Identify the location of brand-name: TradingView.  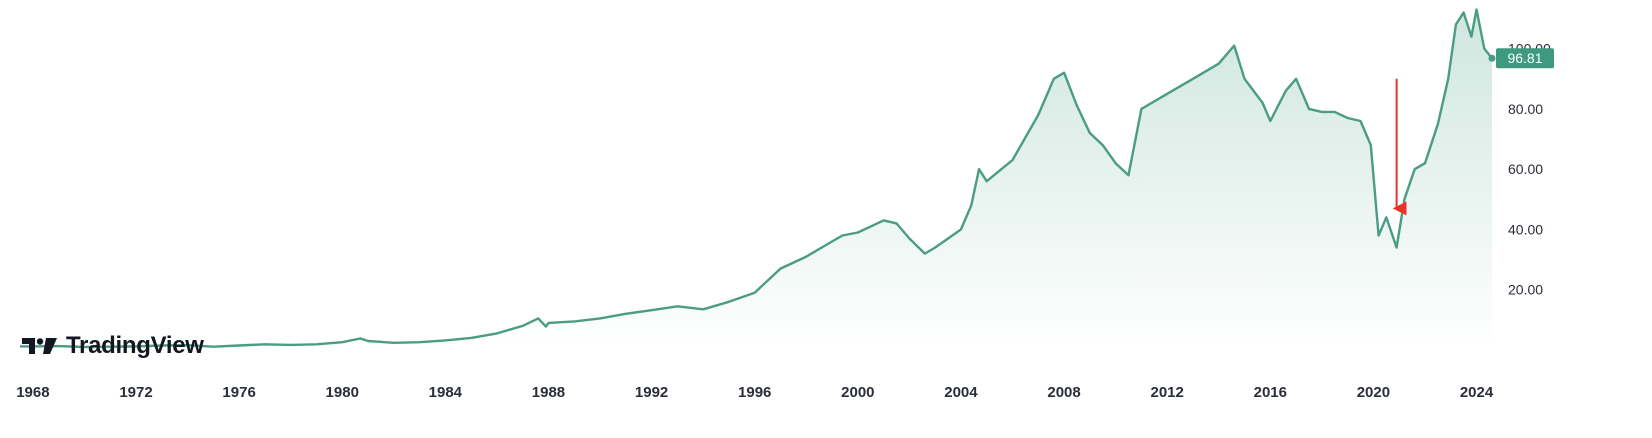
(135, 345).